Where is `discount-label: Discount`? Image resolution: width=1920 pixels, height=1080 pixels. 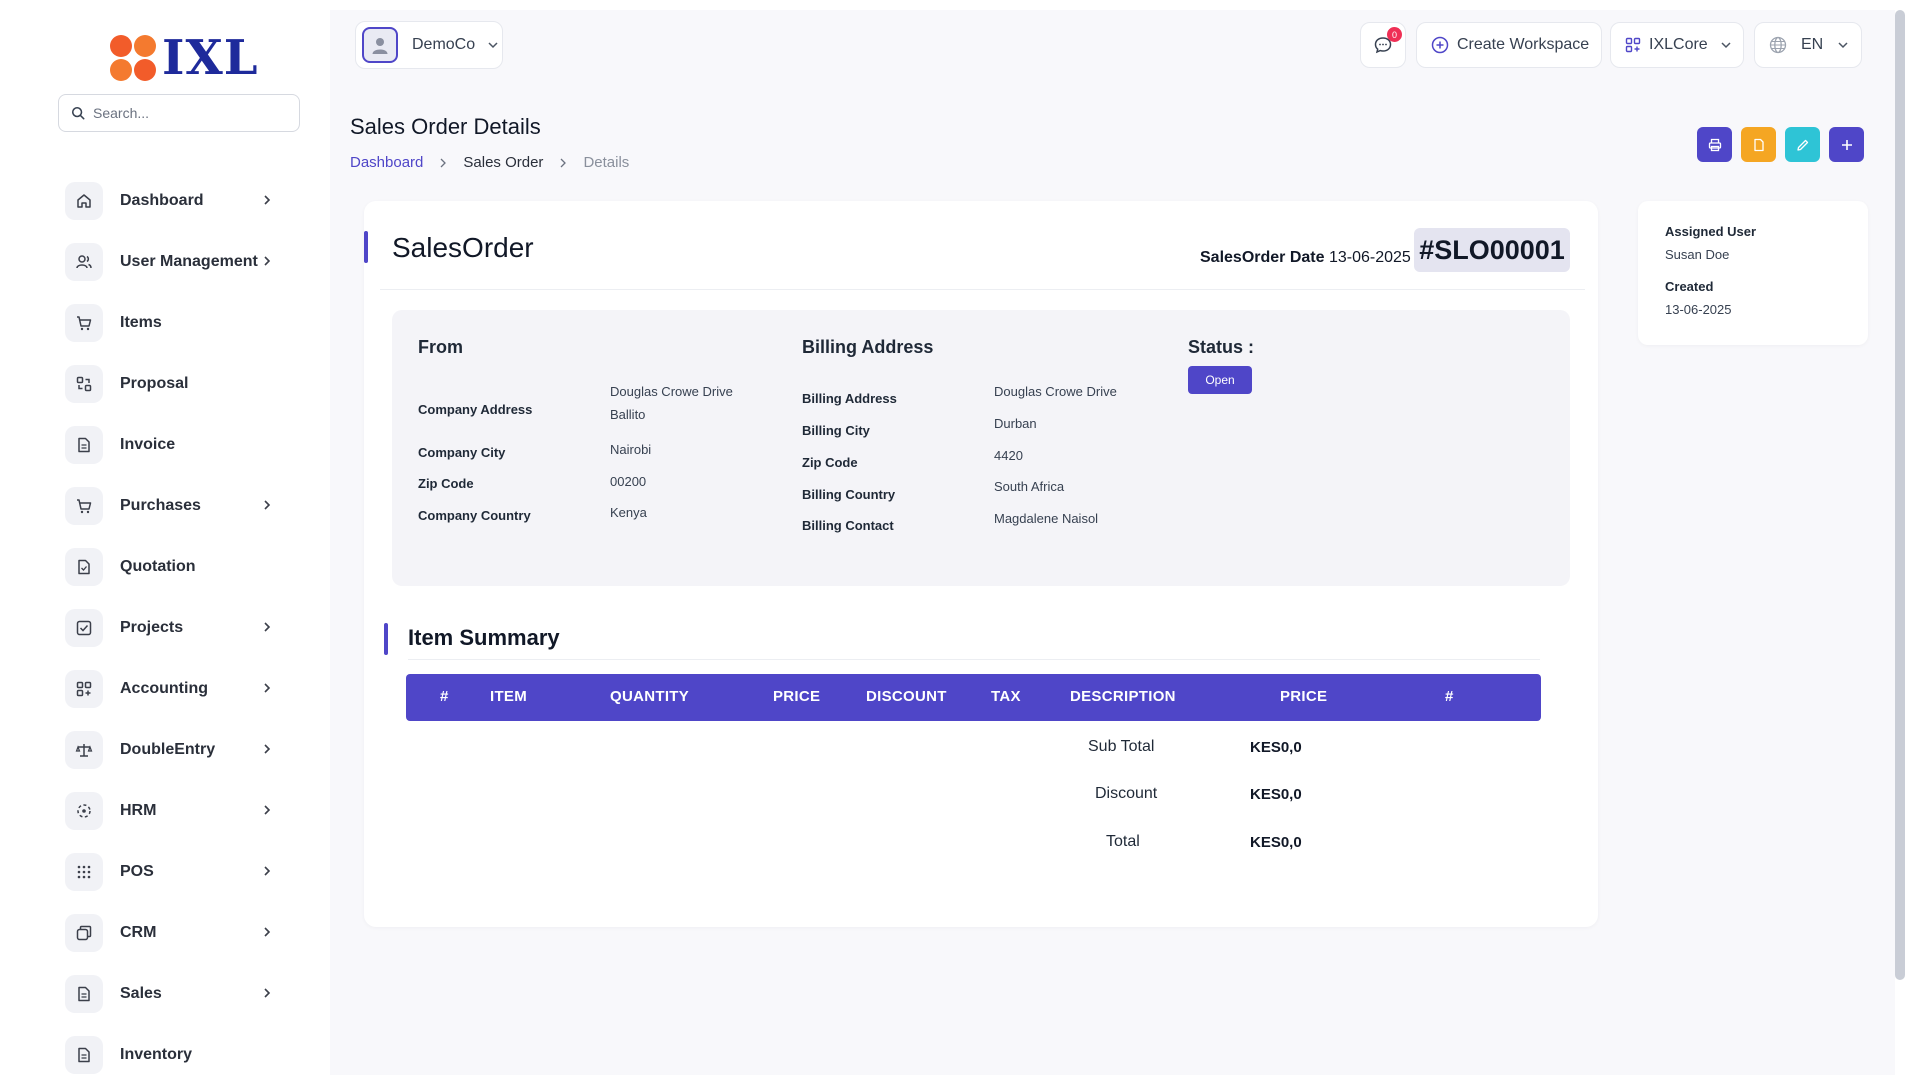
discount-label: Discount is located at coordinates (1126, 793).